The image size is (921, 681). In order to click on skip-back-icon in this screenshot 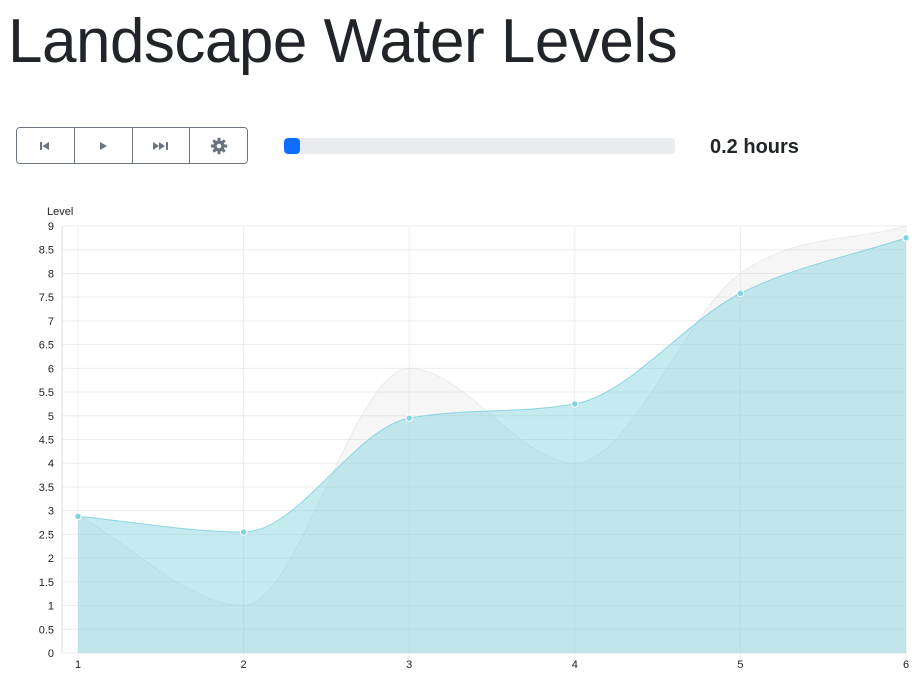, I will do `click(45, 145)`.